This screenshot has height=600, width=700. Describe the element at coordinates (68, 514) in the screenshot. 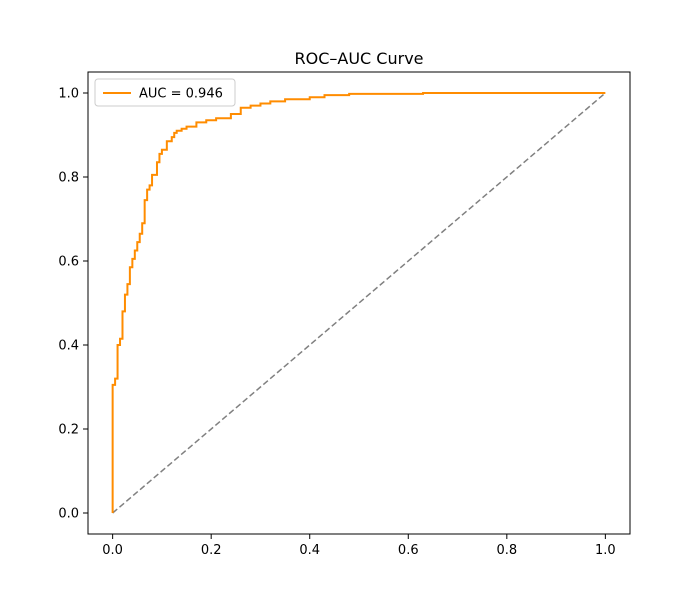

I see `y-tick-label: 0.0` at that location.